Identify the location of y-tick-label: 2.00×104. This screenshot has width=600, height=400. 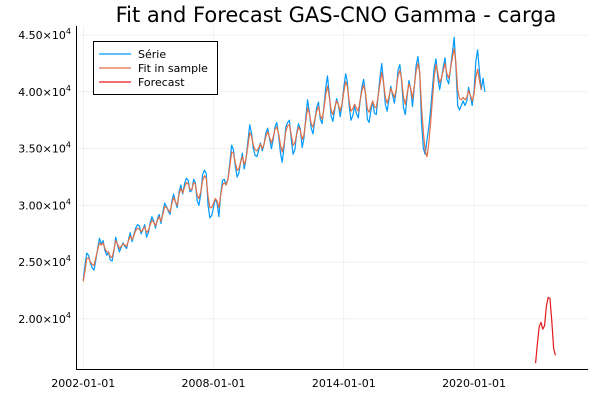
(44, 318).